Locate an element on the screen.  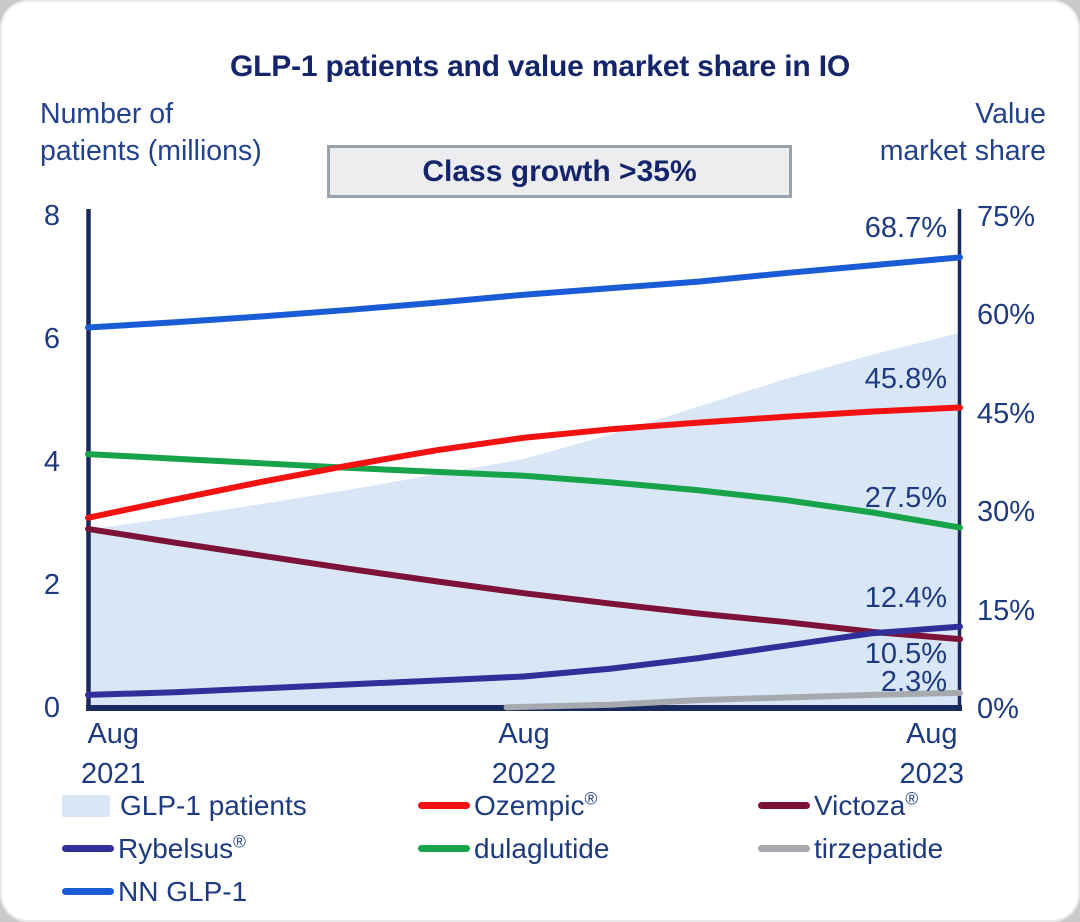
series-line-rybelsus is located at coordinates (524, 660).